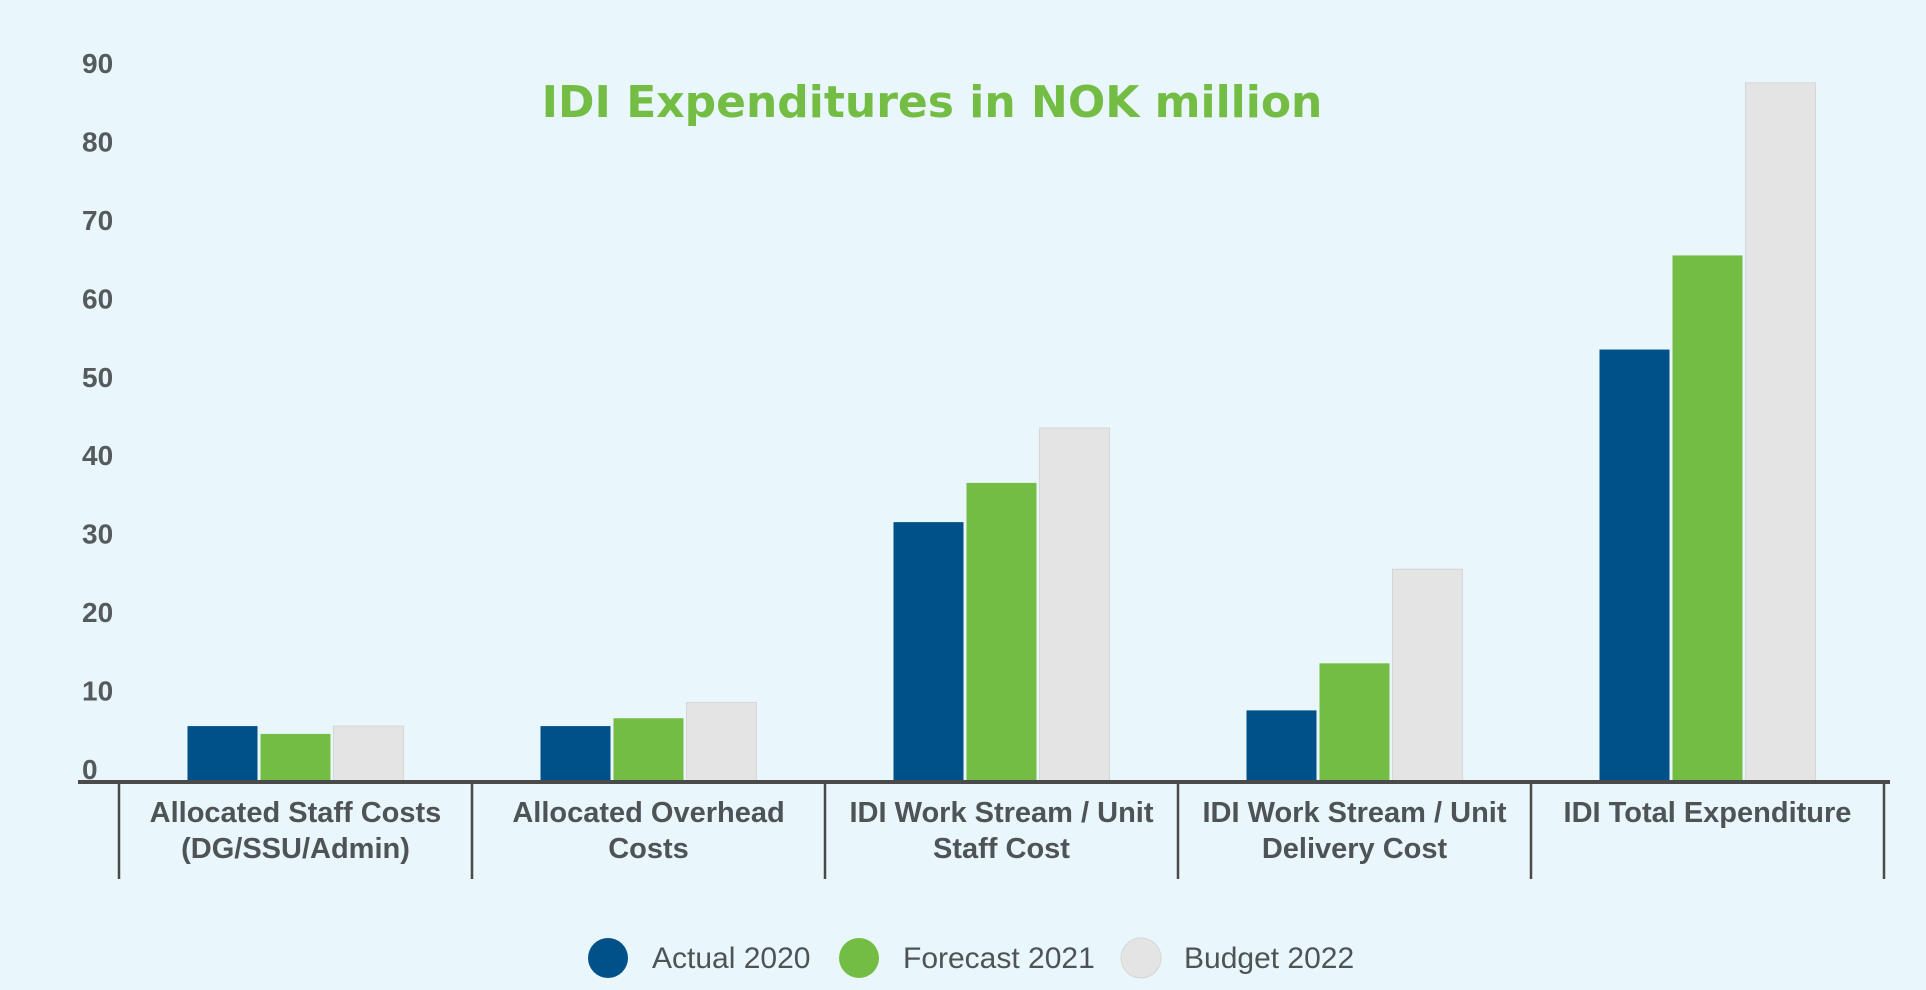 The height and width of the screenshot is (990, 1926). I want to click on legend-label-forecast-2021: Forecast 2021, so click(999, 958).